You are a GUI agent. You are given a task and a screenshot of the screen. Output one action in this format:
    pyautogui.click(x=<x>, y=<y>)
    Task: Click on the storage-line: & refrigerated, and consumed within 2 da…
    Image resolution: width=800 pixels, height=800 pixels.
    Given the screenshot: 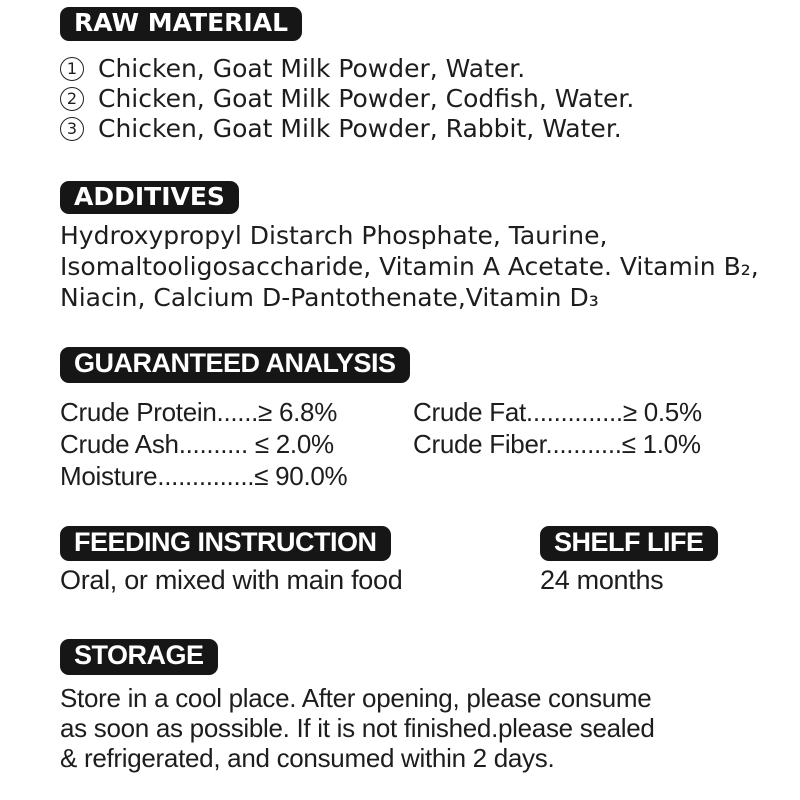 What is the action you would take?
    pyautogui.click(x=307, y=758)
    